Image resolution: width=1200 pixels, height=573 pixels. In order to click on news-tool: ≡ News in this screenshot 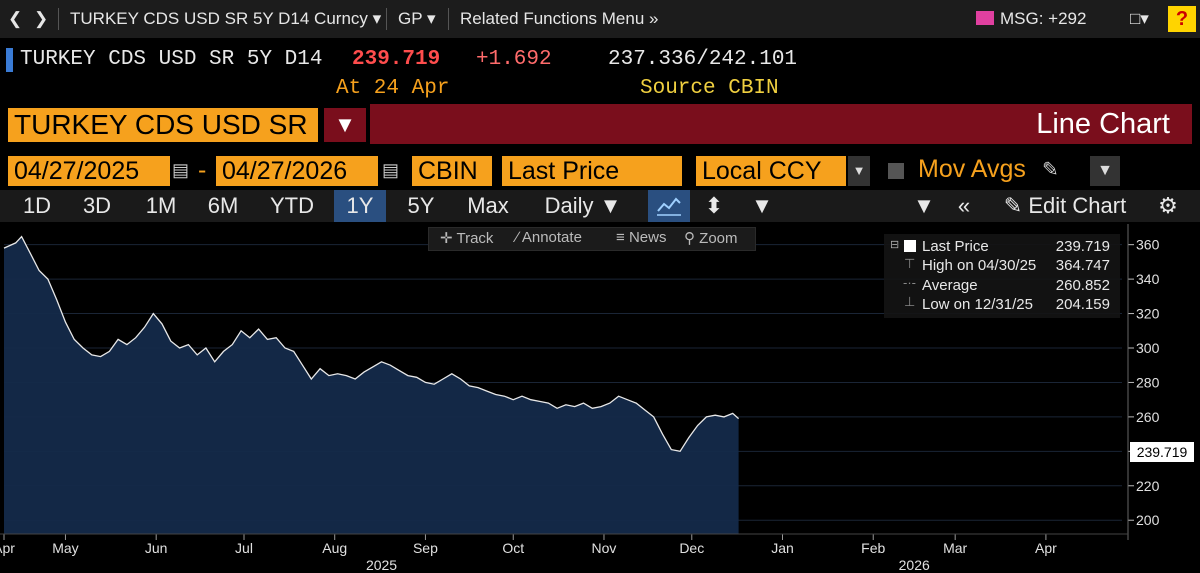, I will do `click(641, 237)`.